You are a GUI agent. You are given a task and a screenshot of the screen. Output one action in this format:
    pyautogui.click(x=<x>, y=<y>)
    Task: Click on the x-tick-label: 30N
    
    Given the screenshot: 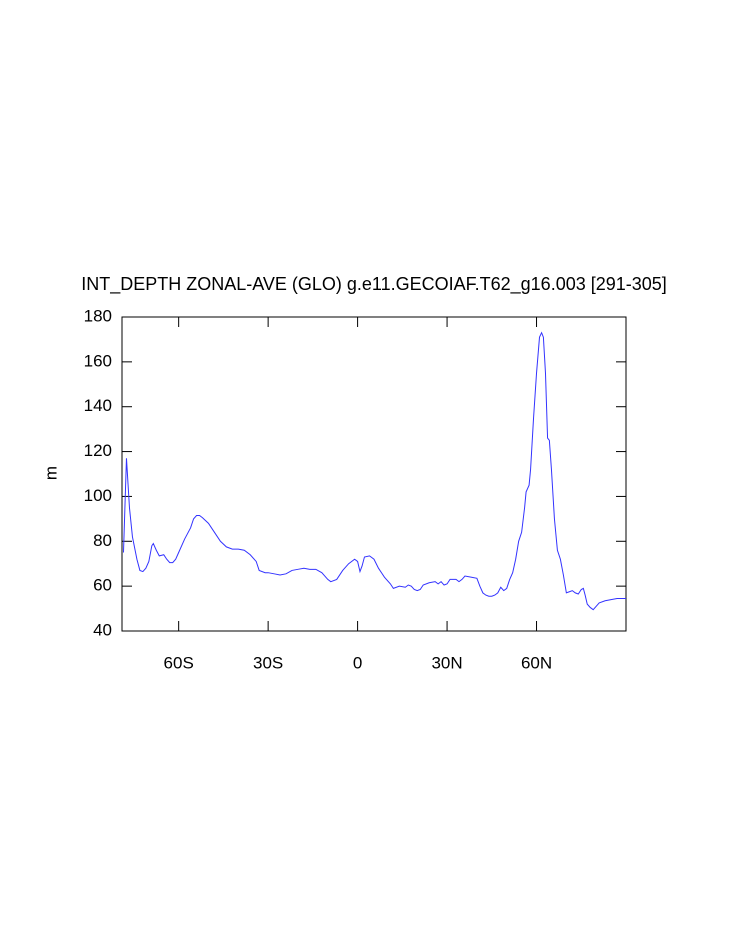 What is the action you would take?
    pyautogui.click(x=446, y=662)
    